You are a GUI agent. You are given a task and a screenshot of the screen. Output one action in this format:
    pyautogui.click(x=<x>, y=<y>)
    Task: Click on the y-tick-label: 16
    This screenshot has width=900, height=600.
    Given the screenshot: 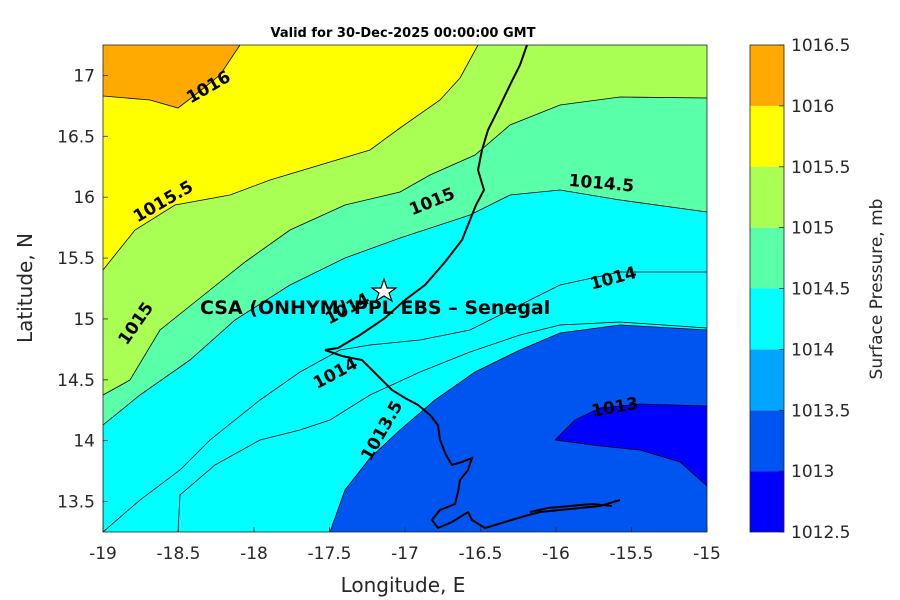 What is the action you would take?
    pyautogui.click(x=84, y=198)
    